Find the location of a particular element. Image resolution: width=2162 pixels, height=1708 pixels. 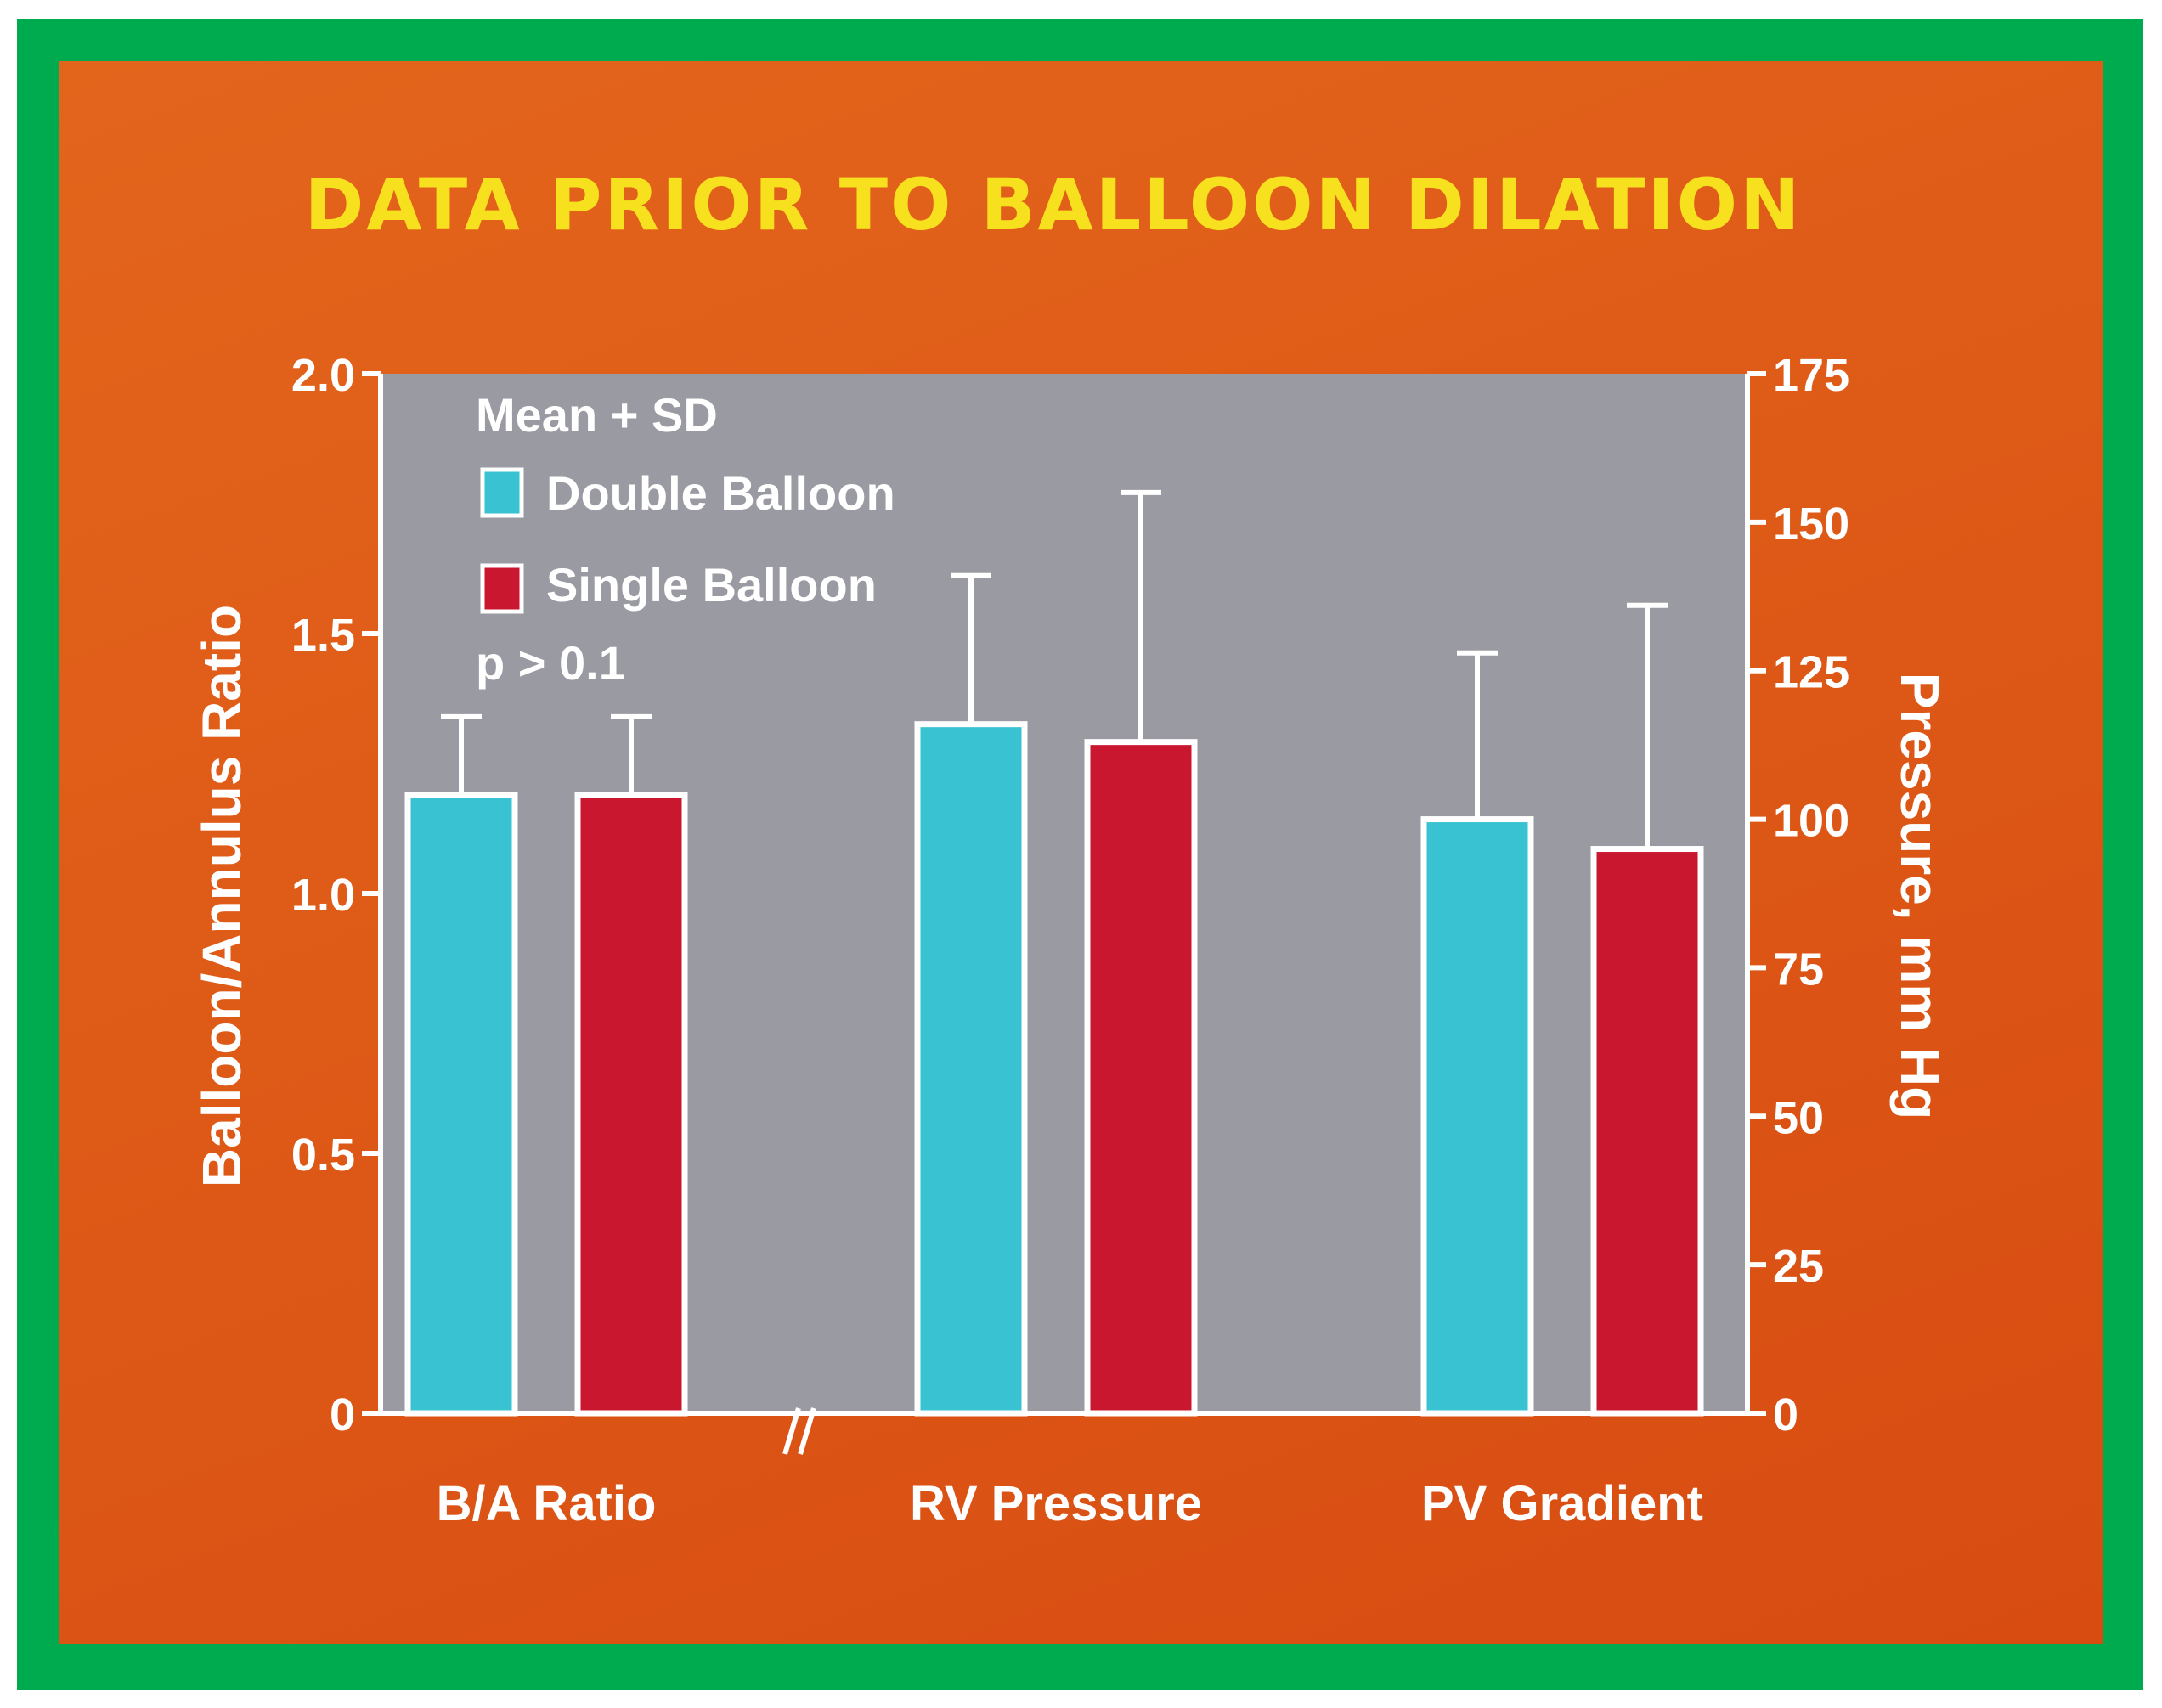

y-tick-label-right: 50 is located at coordinates (1799, 1117).